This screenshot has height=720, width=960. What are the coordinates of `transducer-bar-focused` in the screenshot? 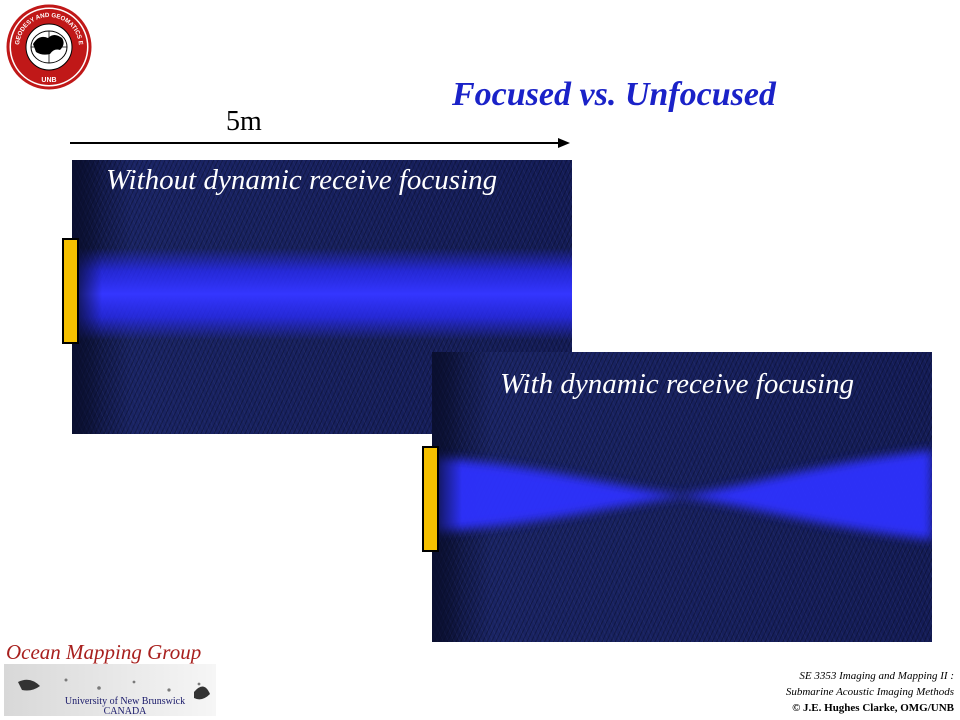 It's located at (430, 499).